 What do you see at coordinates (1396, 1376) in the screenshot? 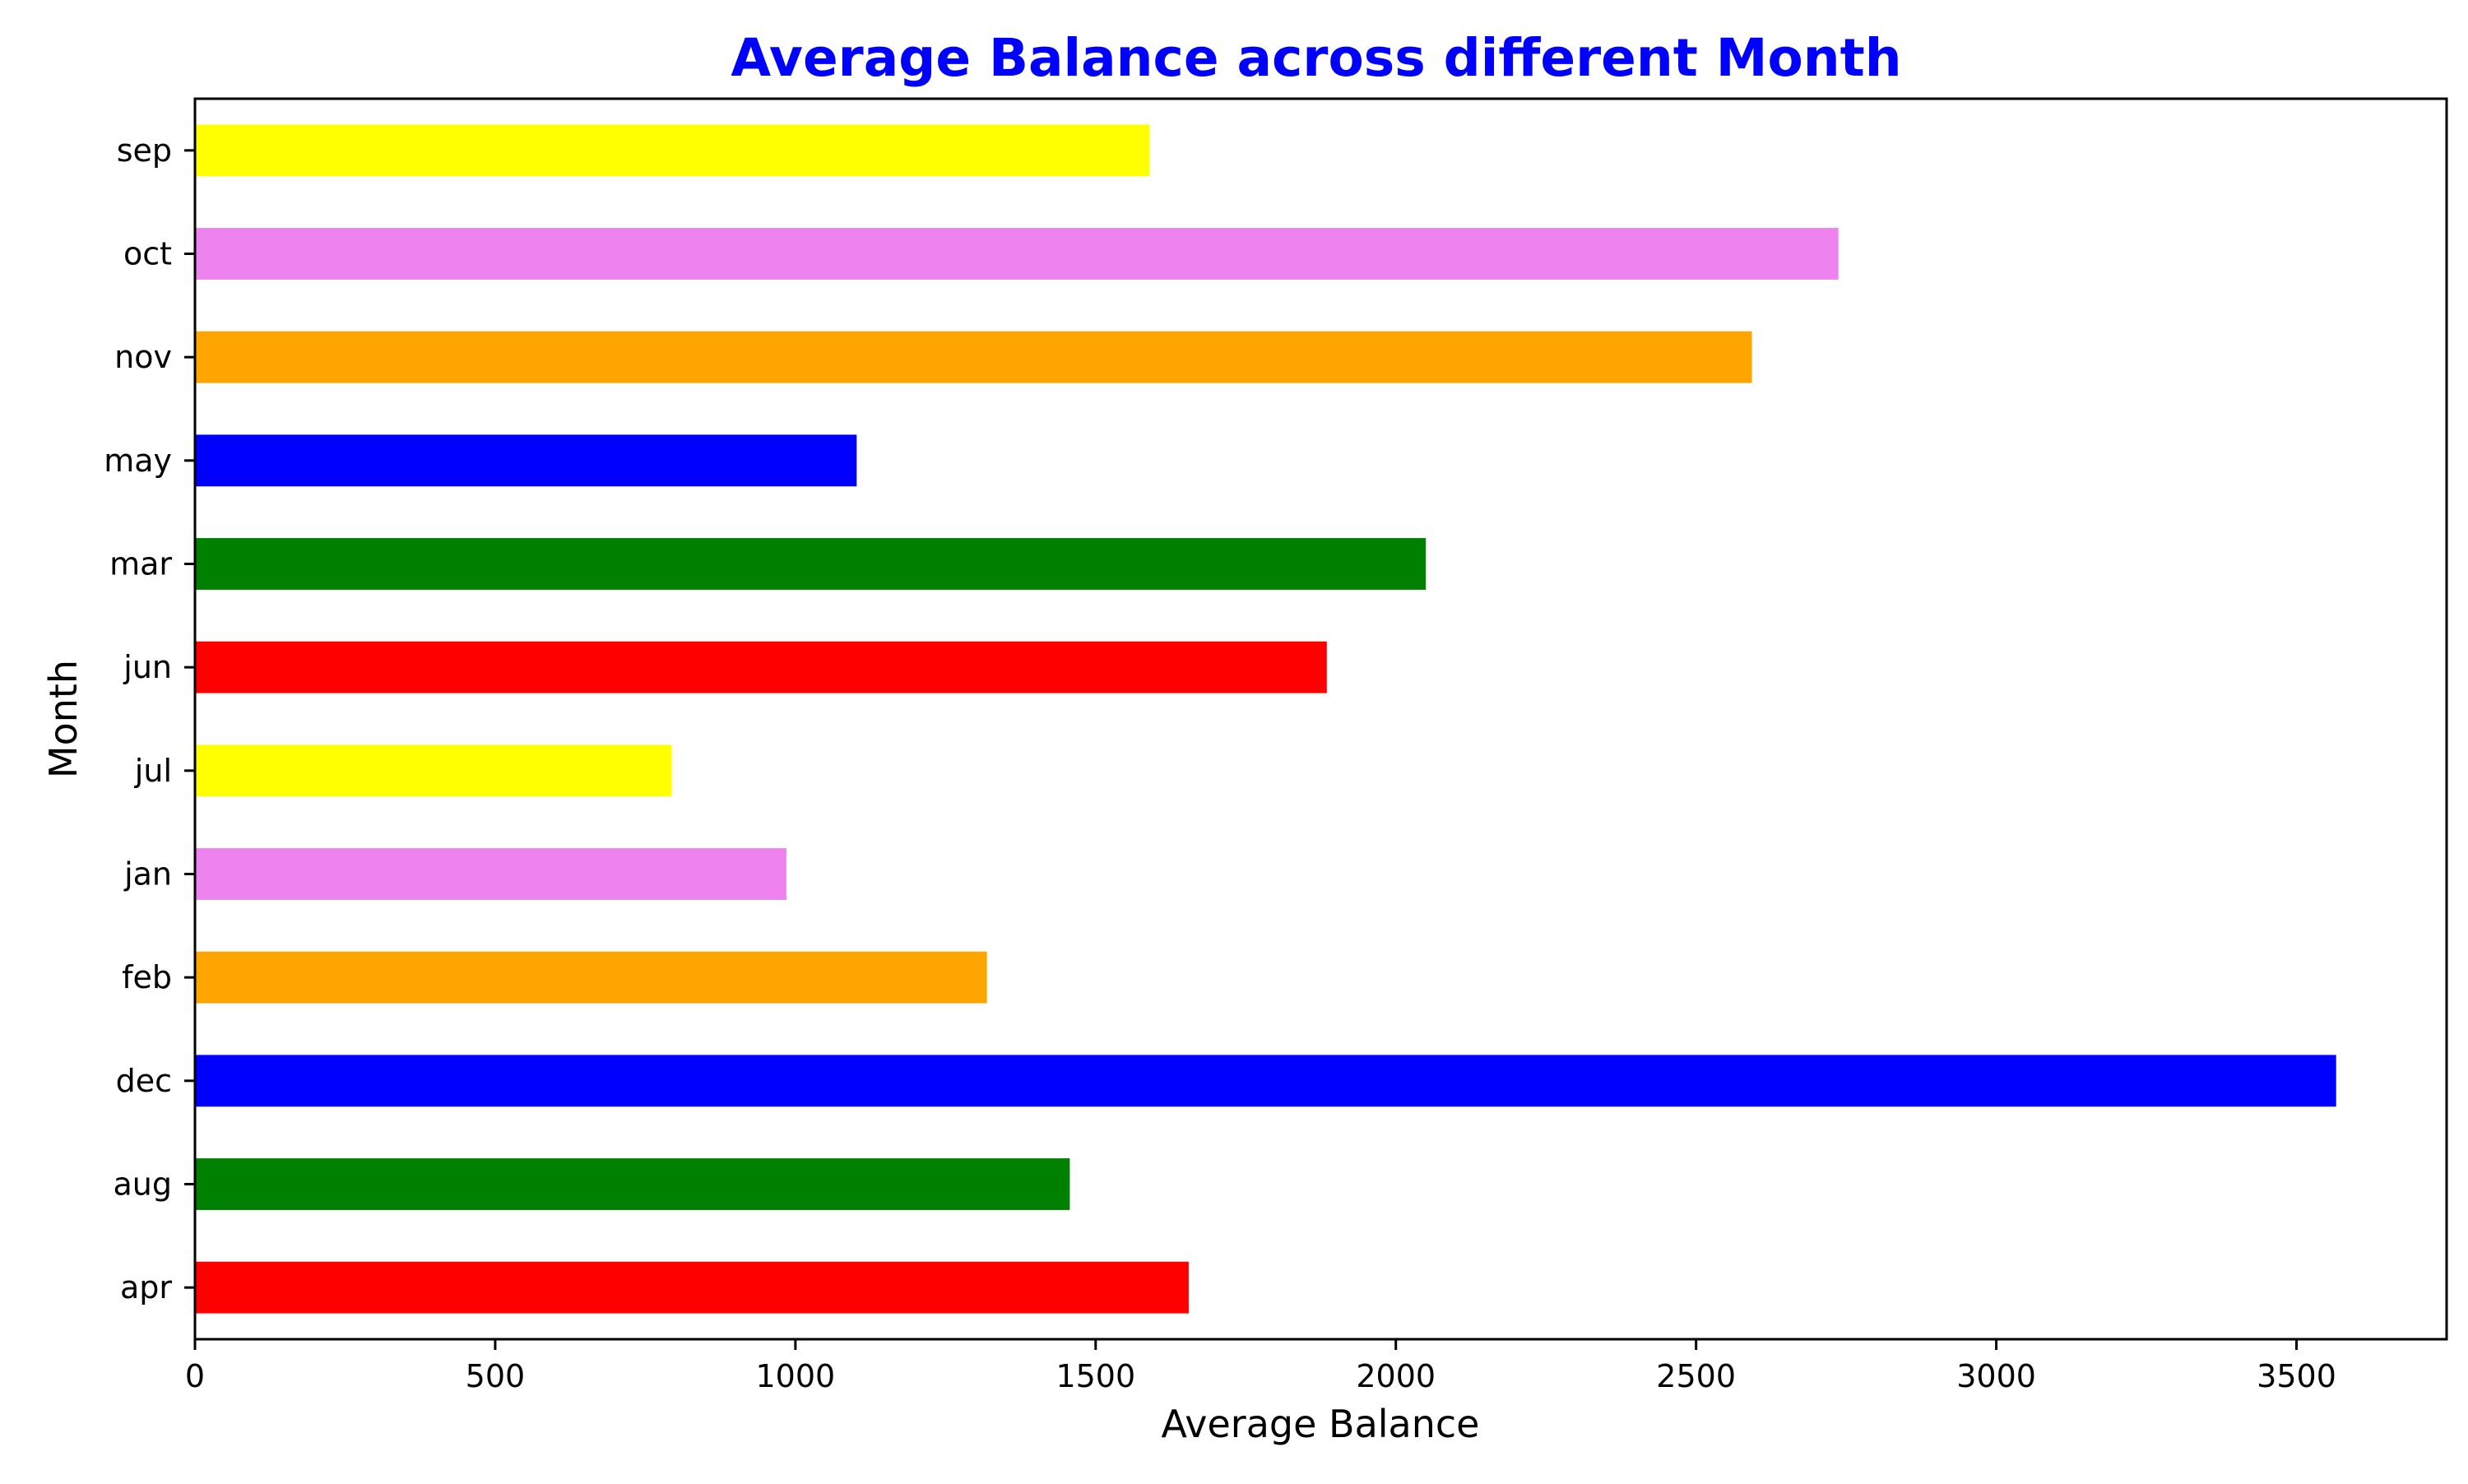
I see `x-tick-label-2000: 2000` at bounding box center [1396, 1376].